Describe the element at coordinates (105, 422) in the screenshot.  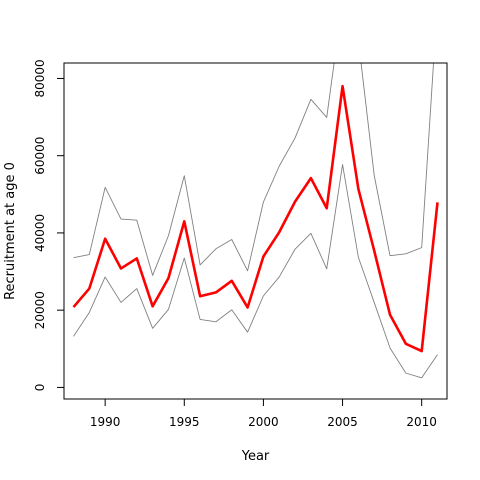
I see `x-tick-label: 1990` at that location.